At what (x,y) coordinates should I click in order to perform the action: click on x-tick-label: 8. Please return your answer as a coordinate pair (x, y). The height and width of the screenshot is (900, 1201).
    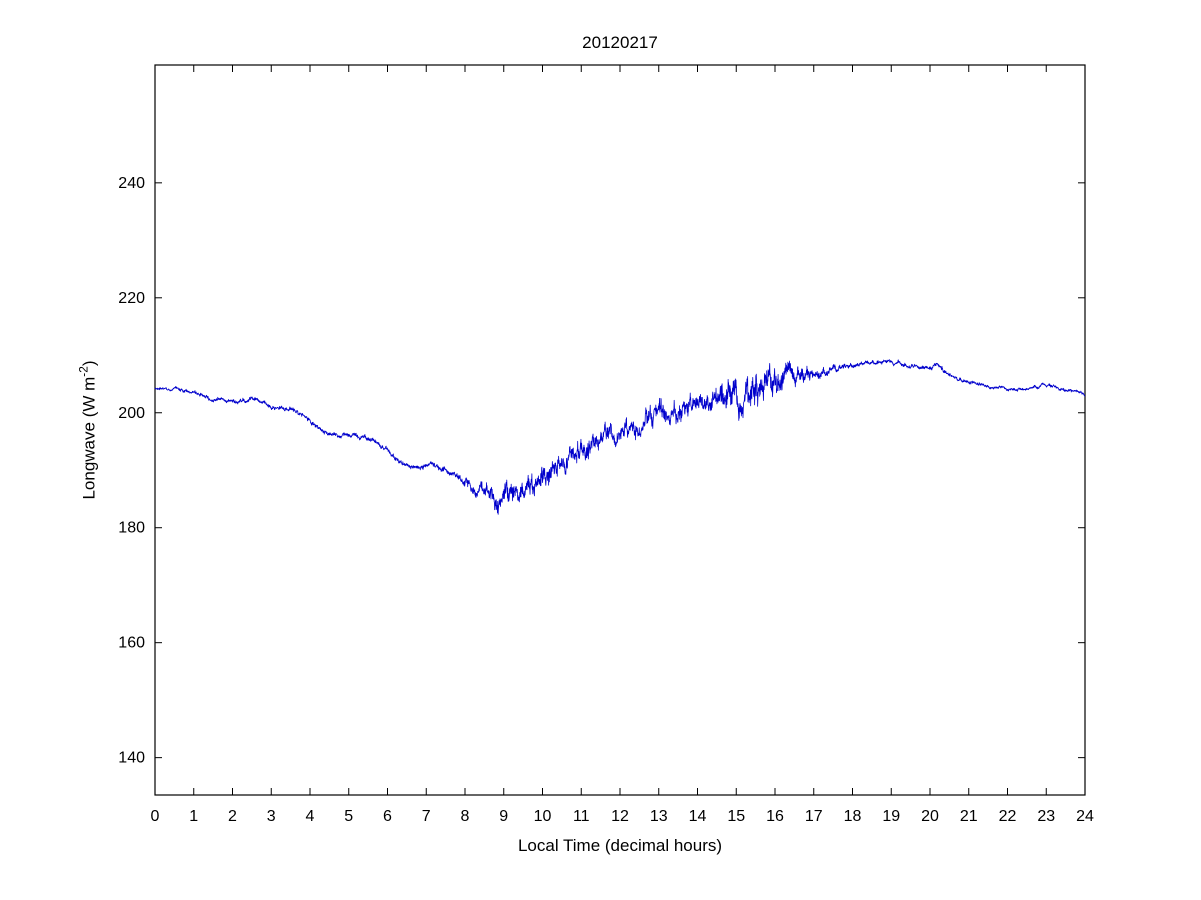
    Looking at the image, I should click on (465, 816).